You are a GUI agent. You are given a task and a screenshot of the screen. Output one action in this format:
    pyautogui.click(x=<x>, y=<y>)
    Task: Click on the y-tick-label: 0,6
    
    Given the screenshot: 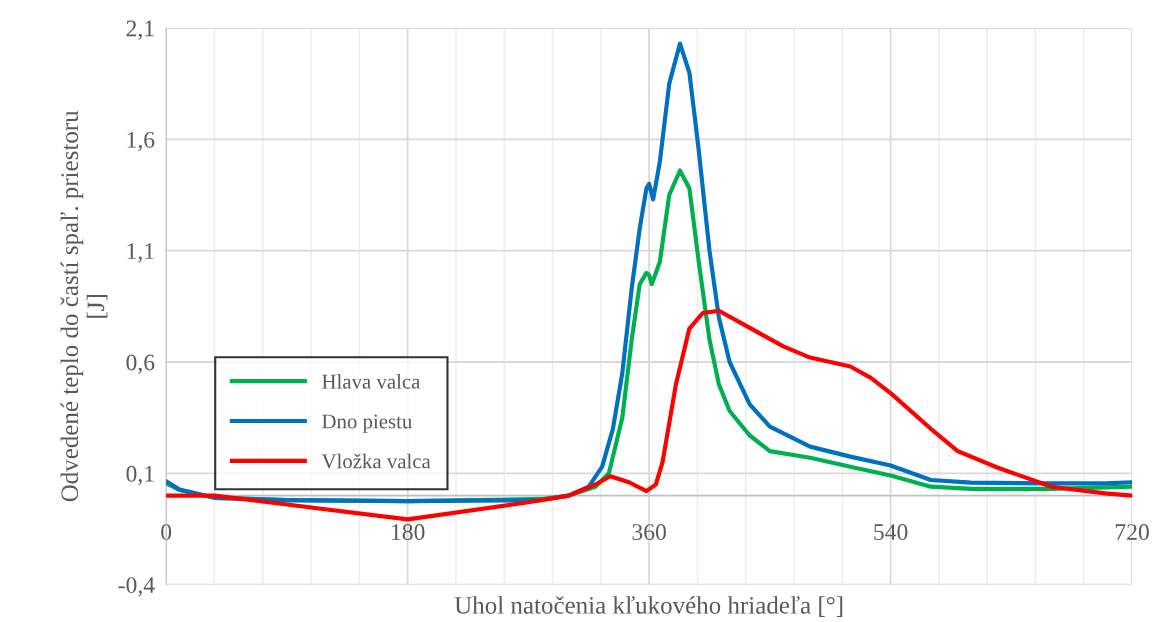 What is the action you would take?
    pyautogui.click(x=140, y=364)
    